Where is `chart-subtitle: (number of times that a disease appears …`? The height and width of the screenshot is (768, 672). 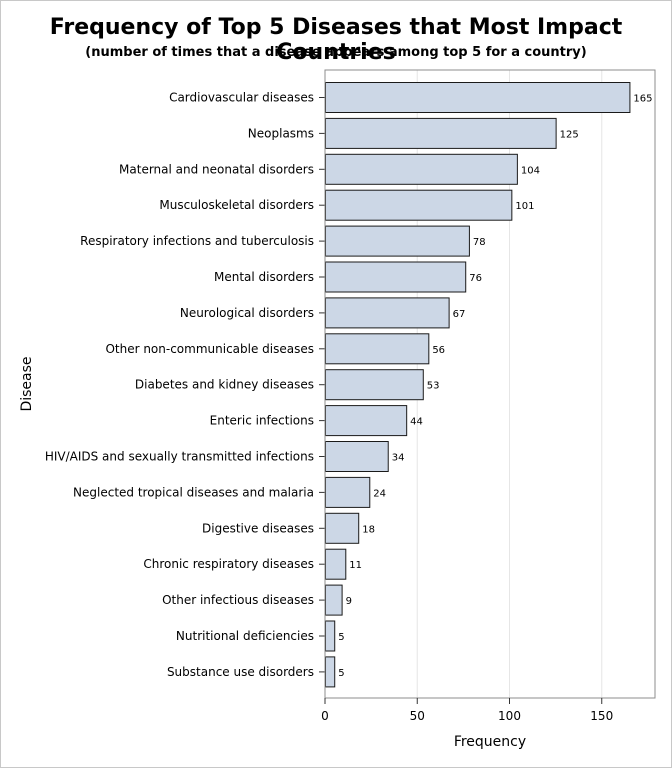
chart-subtitle: (number of times that a disease appears … is located at coordinates (336, 52).